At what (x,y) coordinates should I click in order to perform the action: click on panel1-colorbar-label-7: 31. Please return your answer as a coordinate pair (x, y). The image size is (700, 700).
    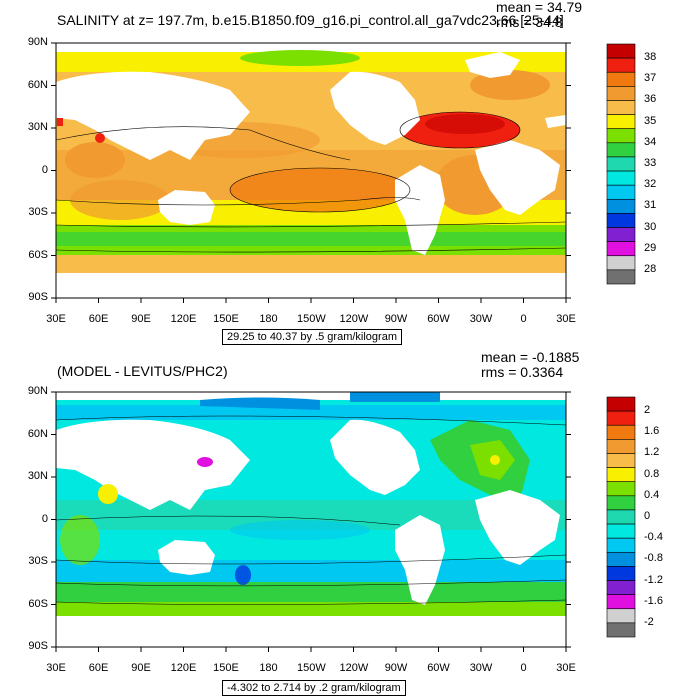
    Looking at the image, I should click on (650, 205).